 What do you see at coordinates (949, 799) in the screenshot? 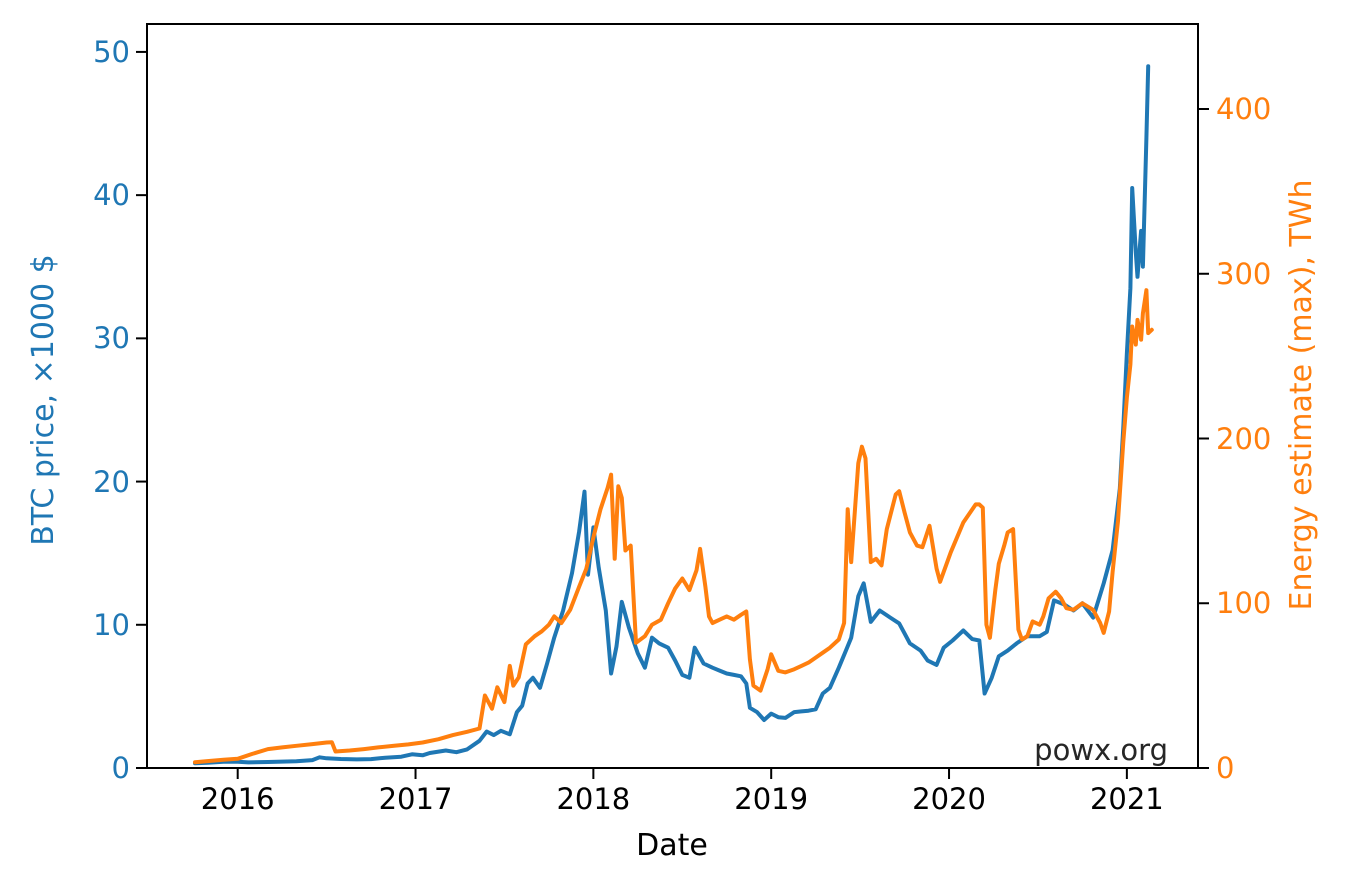
I see `x-tick-label: 2020` at bounding box center [949, 799].